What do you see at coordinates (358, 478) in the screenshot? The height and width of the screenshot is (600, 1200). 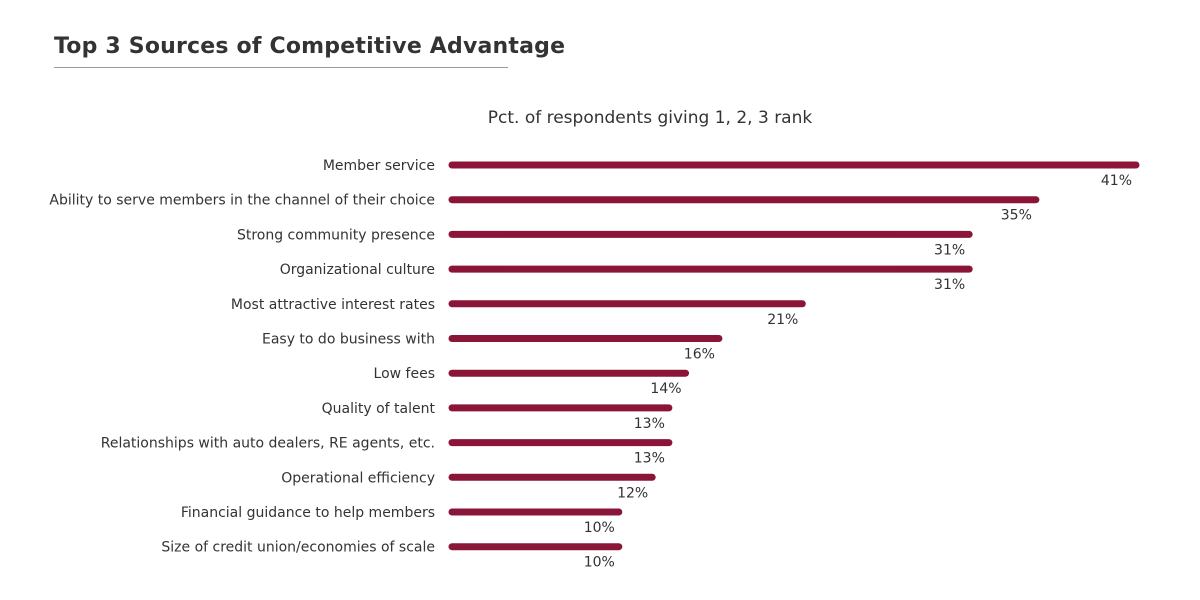 I see `category-label: Operational efficiency` at bounding box center [358, 478].